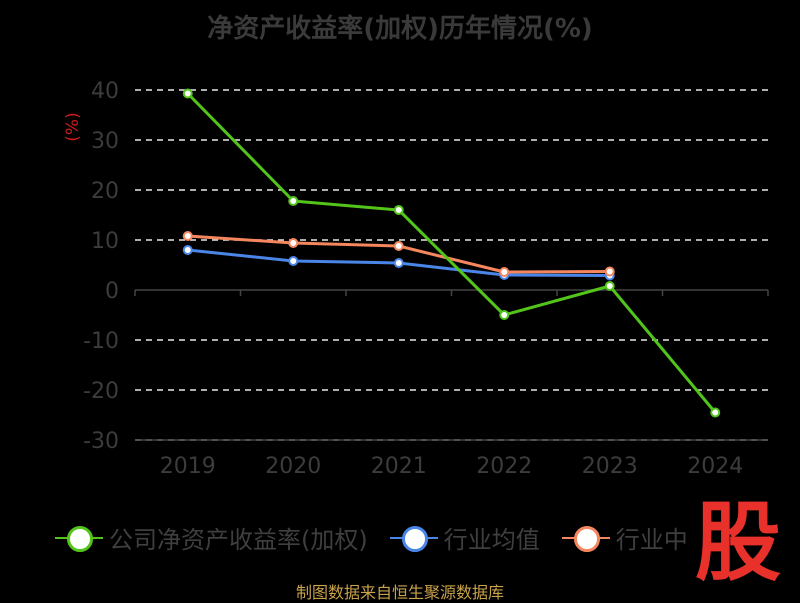 The image size is (800, 603). What do you see at coordinates (491, 540) in the screenshot?
I see `legend-label-industry-mean: 行业均值` at bounding box center [491, 540].